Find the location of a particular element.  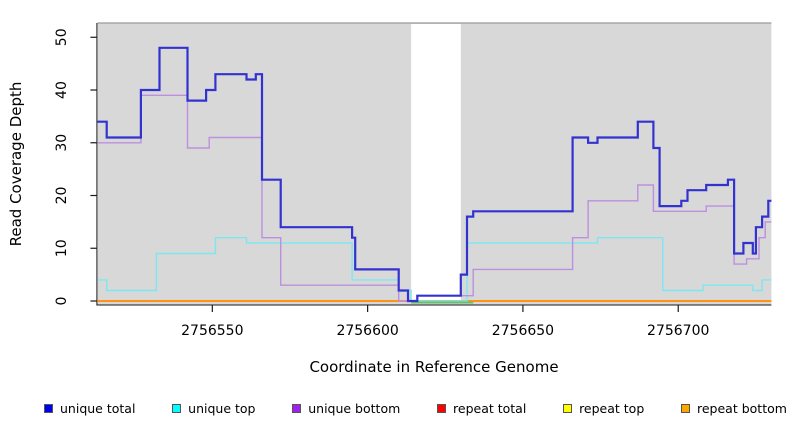

legend-label: unique bottom is located at coordinates (354, 408).